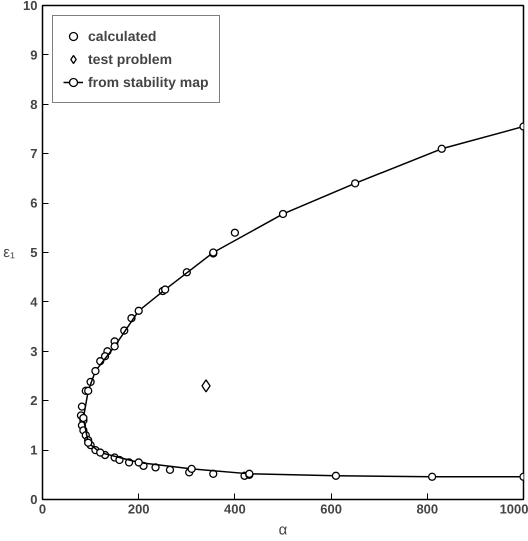  What do you see at coordinates (514, 509) in the screenshot?
I see `x-tick-label: 1000` at bounding box center [514, 509].